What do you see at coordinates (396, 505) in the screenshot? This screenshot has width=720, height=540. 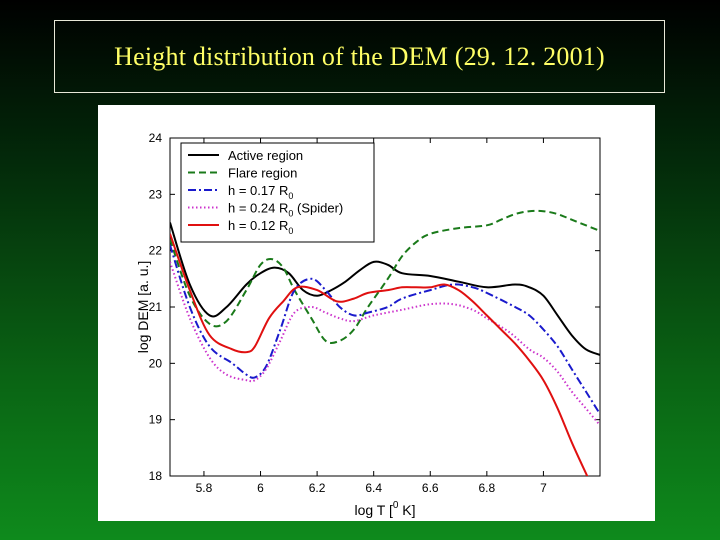 I see `x-axis-label-sup: 0` at bounding box center [396, 505].